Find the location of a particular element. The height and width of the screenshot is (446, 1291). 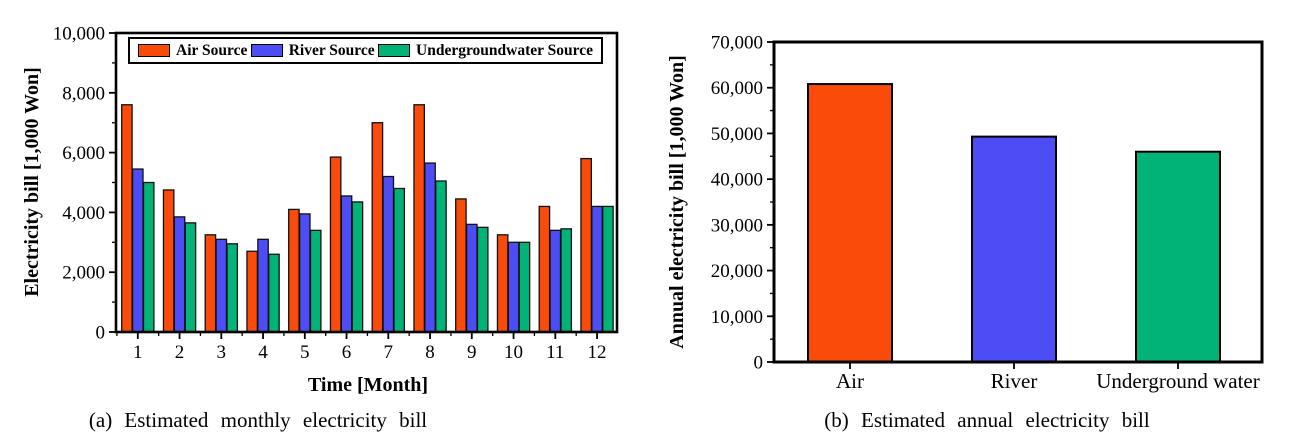

y-axis-title: Annual electricity bill [1,000 Won] is located at coordinates (677, 202).